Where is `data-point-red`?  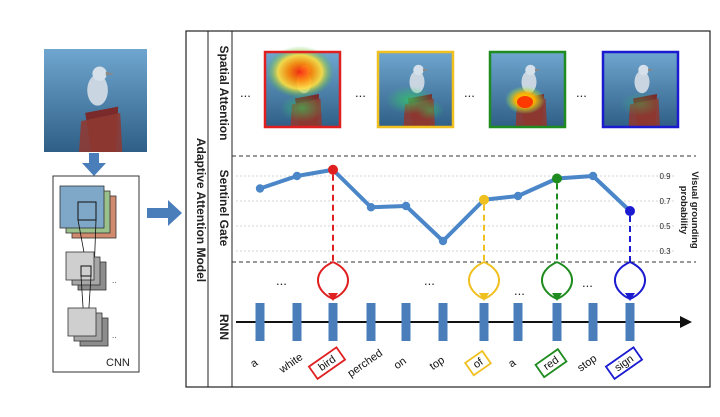
data-point-red is located at coordinates (557, 178).